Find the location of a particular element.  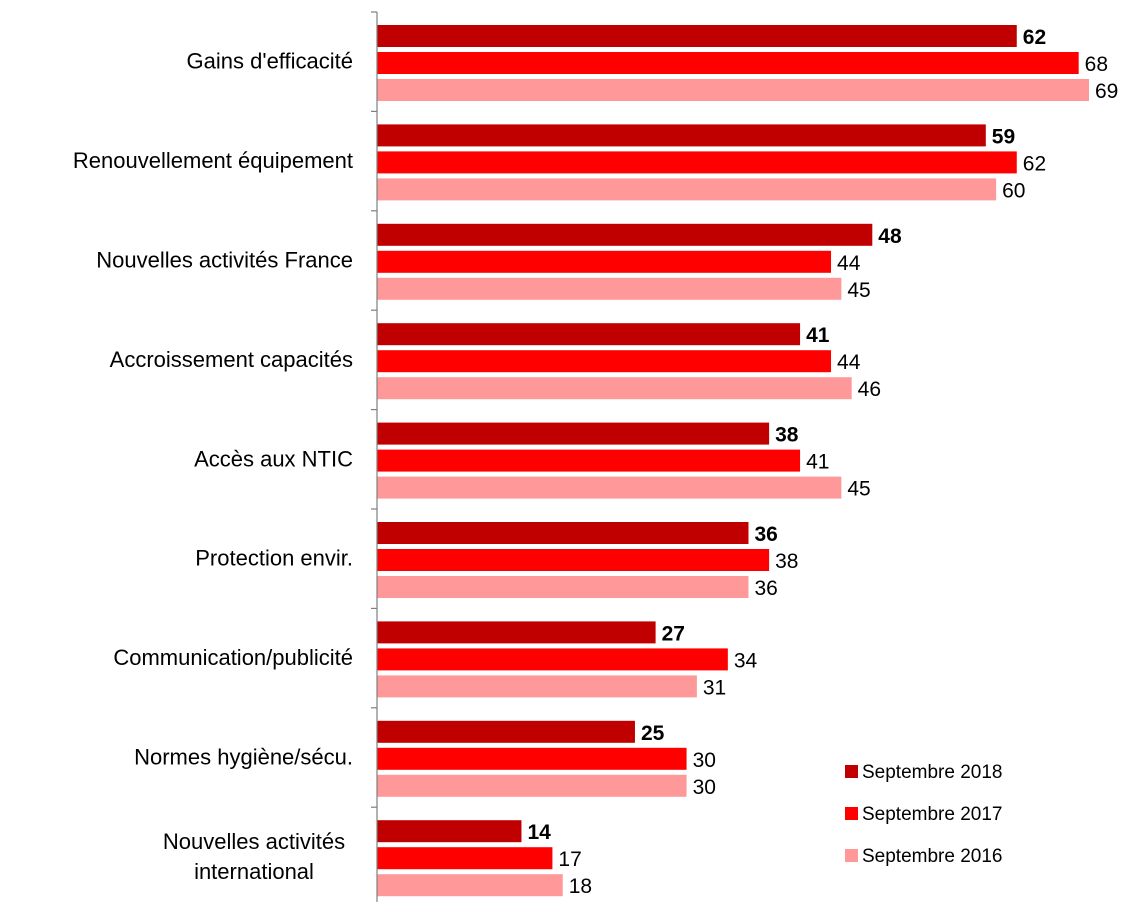

data-label: 68 is located at coordinates (1096, 64).